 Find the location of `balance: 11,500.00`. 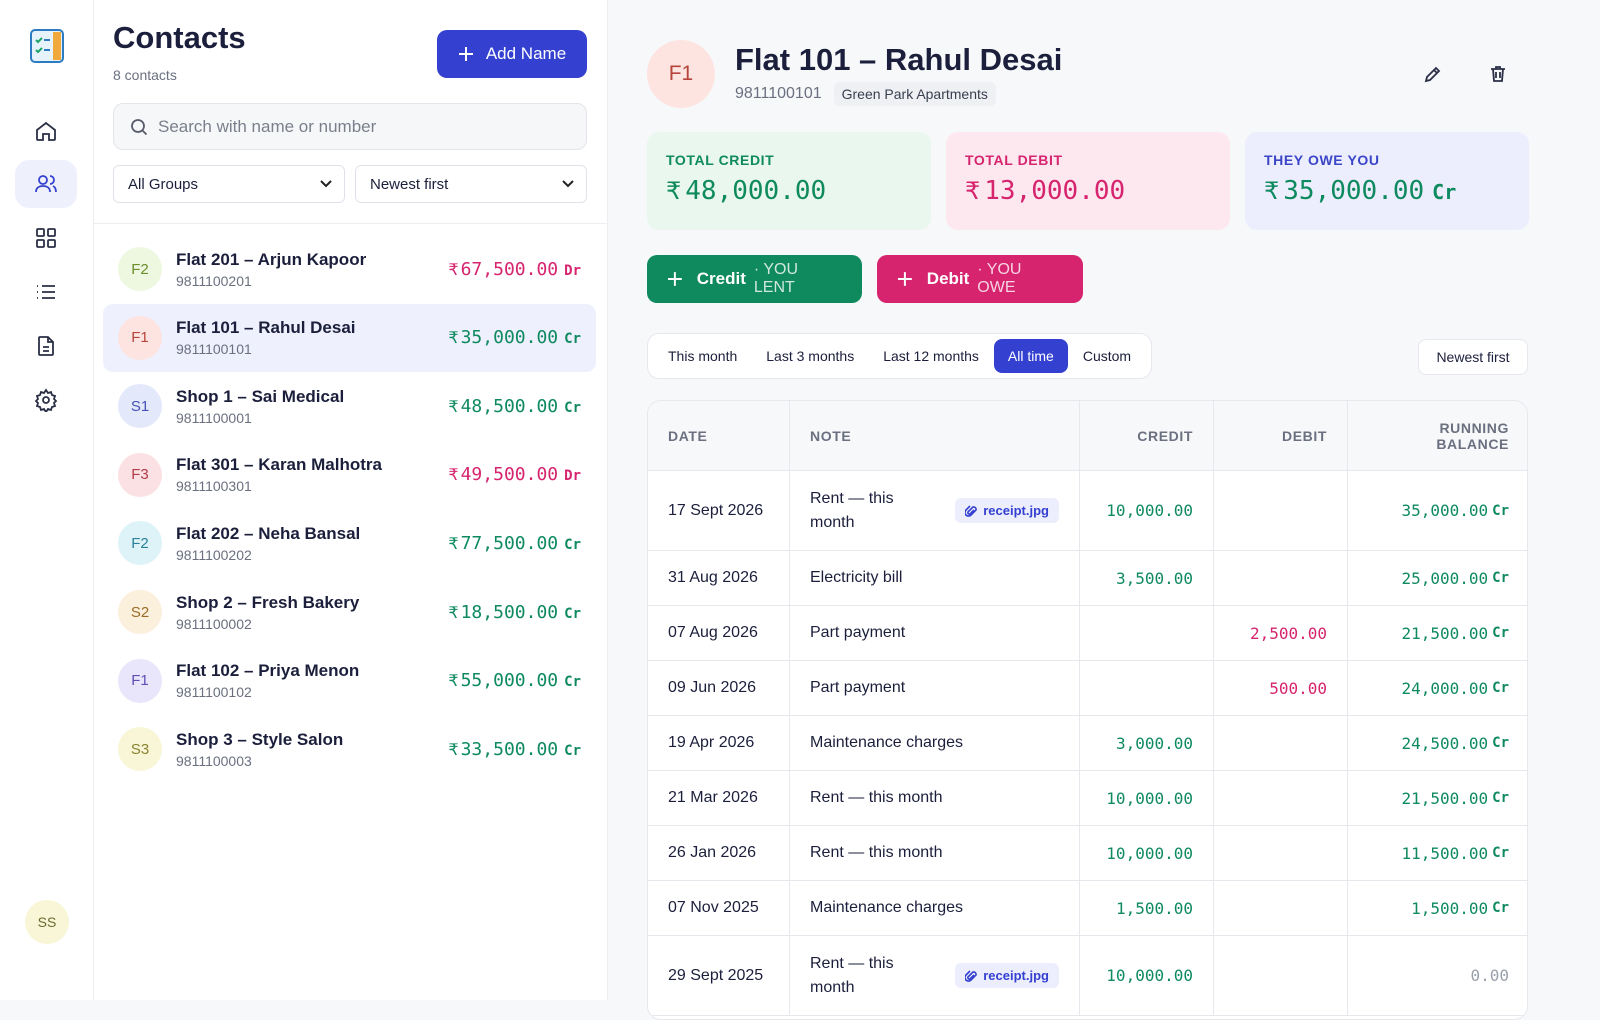

balance: 11,500.00 is located at coordinates (1445, 853).